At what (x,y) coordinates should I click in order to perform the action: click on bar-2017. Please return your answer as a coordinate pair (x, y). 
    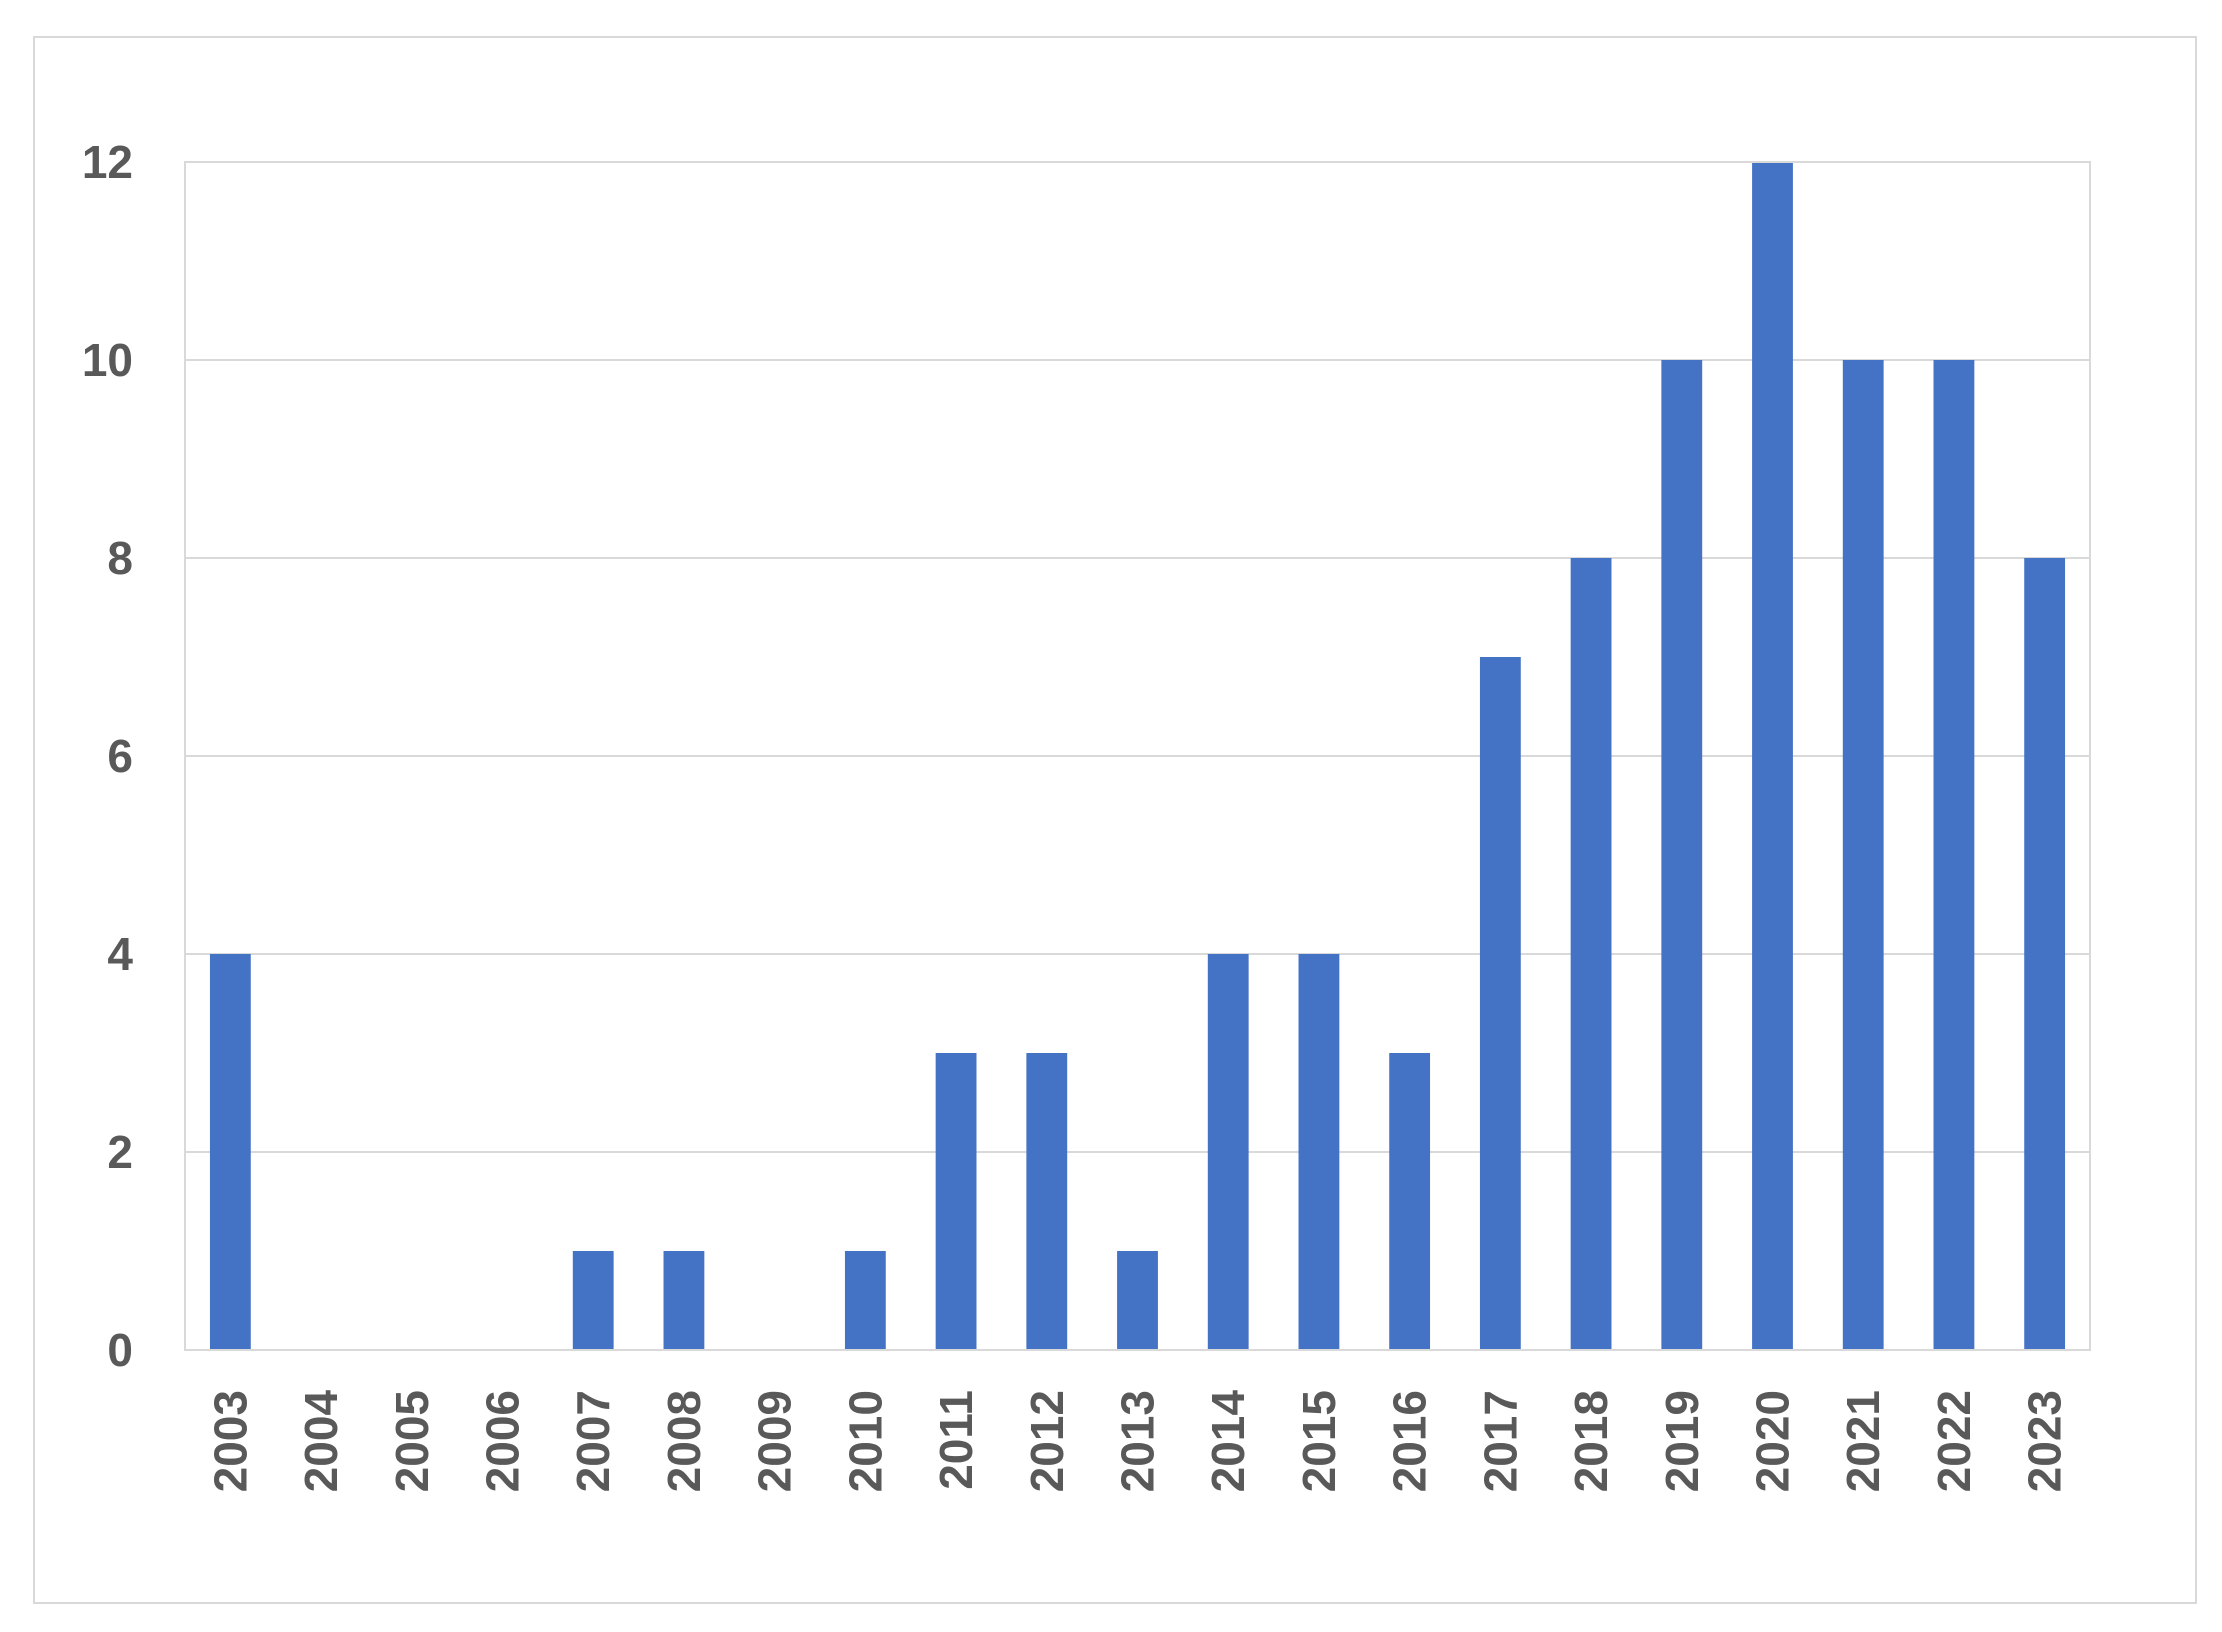
    Looking at the image, I should click on (1500, 1003).